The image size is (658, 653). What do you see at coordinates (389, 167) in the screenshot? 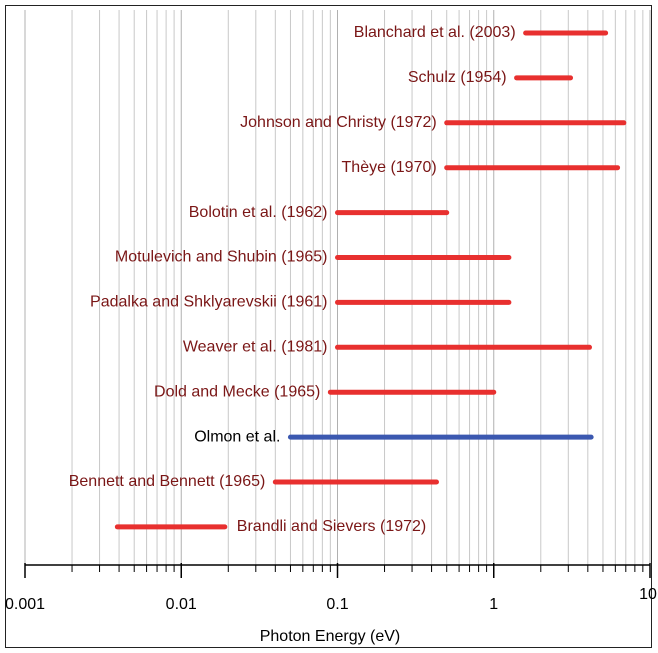
I see `range-label: Thèye (1970)` at bounding box center [389, 167].